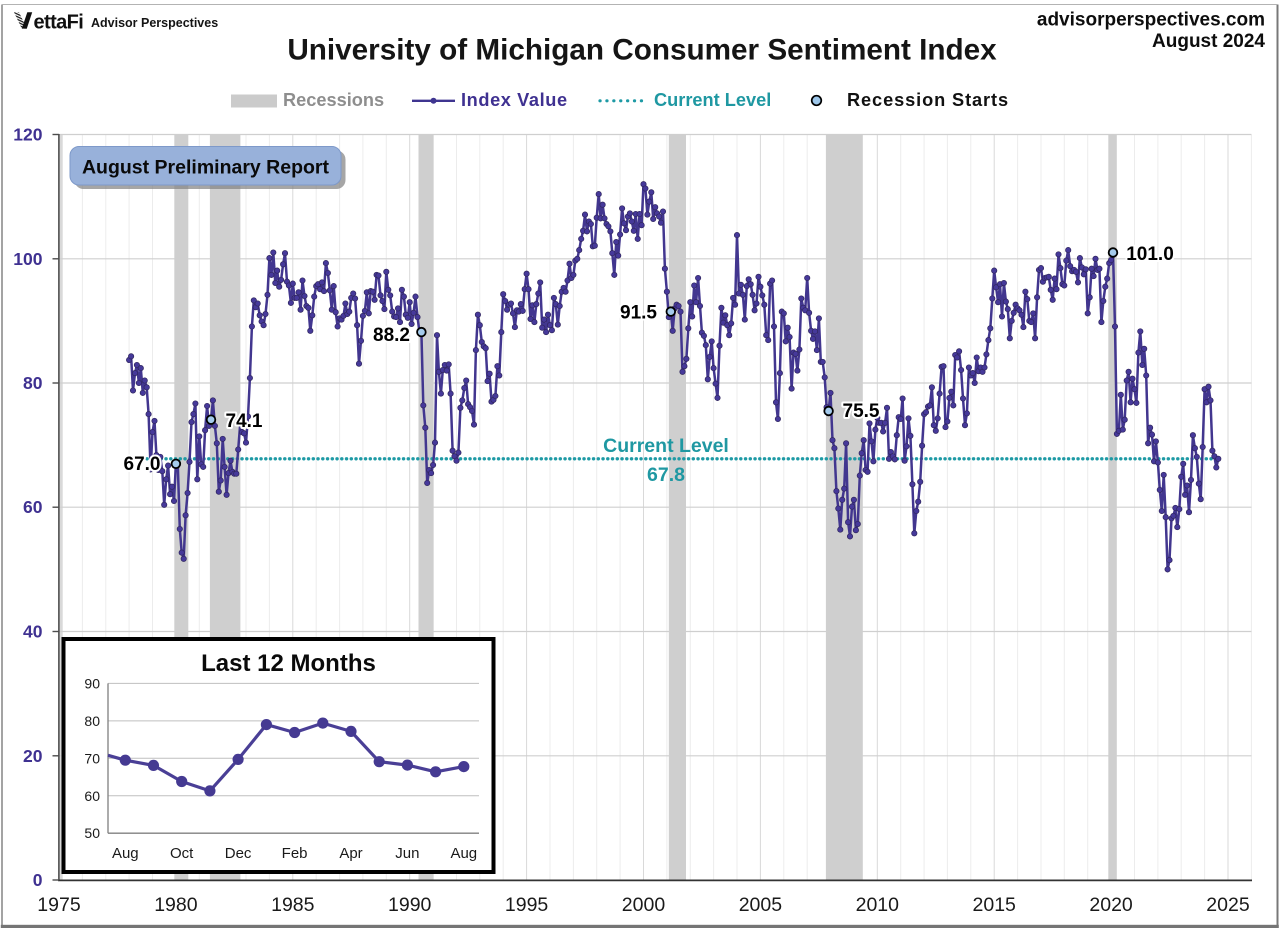 The image size is (1280, 928). What do you see at coordinates (878, 905) in the screenshot?
I see `svg-text: 2010` at bounding box center [878, 905].